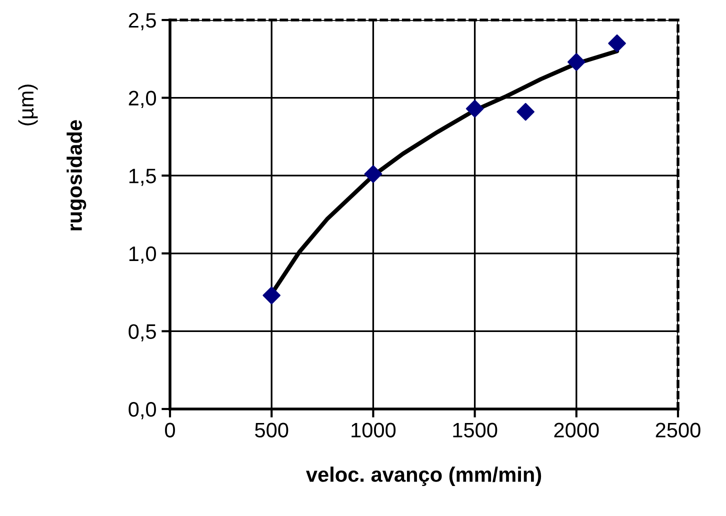  Describe the element at coordinates (142, 21) in the screenshot. I see `y-tick-label: 2,5` at that location.